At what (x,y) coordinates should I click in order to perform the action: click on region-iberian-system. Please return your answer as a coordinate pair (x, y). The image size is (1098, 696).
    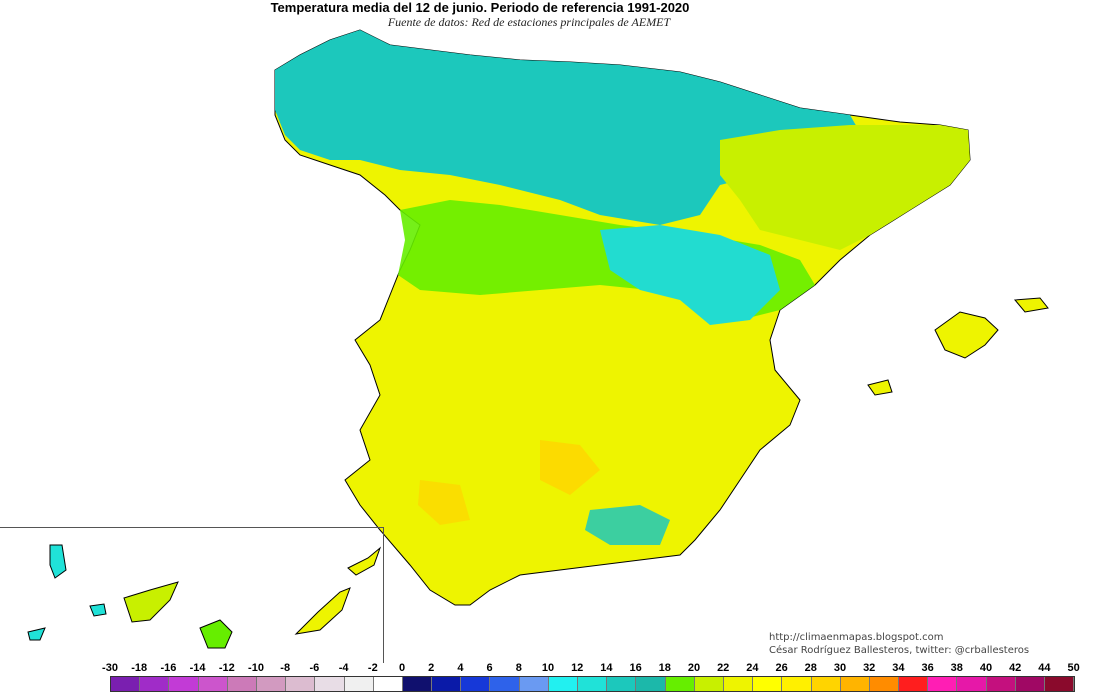
    Looking at the image, I should click on (690, 275).